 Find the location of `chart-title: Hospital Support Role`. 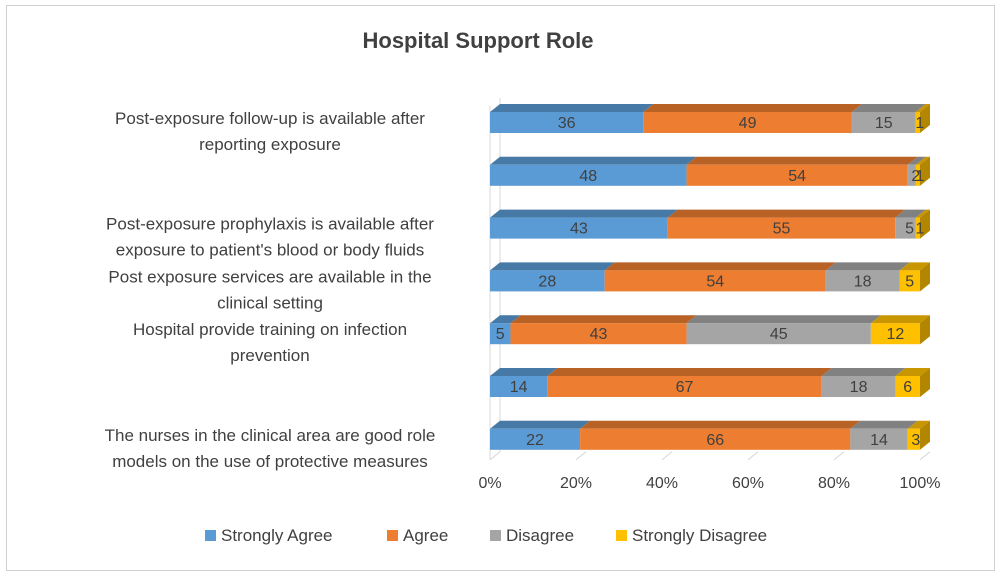

chart-title: Hospital Support Role is located at coordinates (478, 40).